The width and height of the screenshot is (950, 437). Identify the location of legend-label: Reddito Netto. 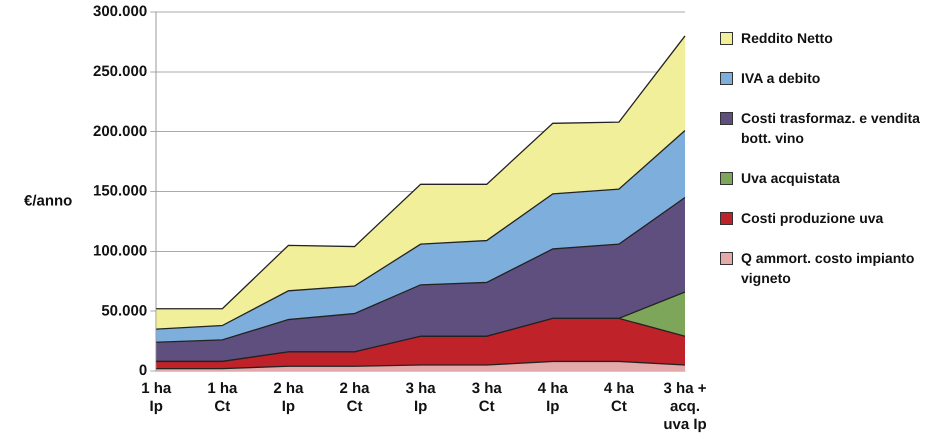
(787, 38).